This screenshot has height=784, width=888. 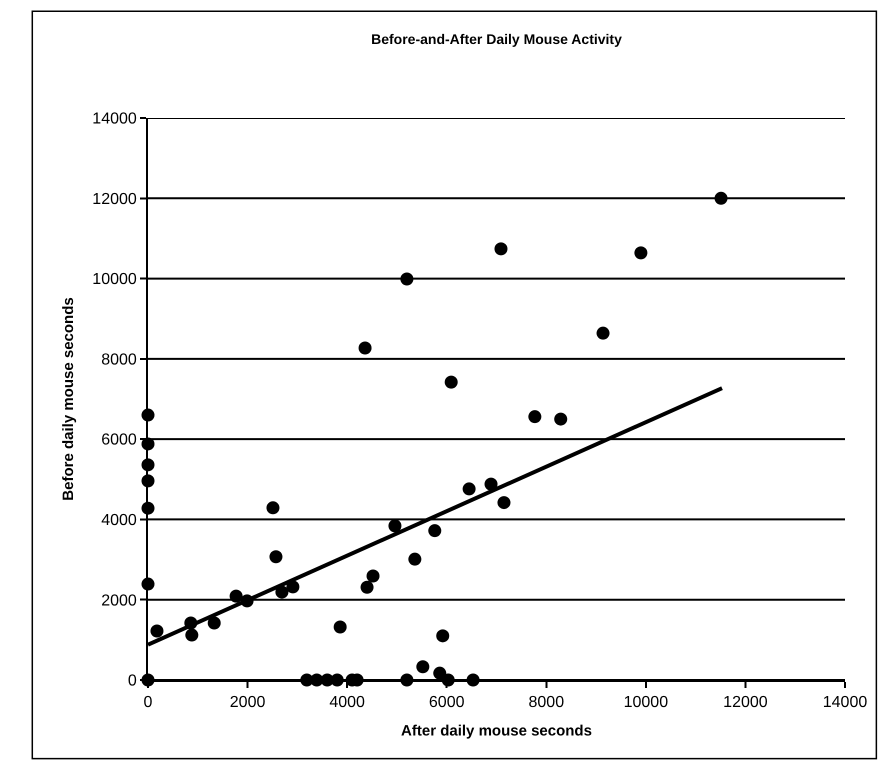 What do you see at coordinates (119, 440) in the screenshot?
I see `y-tick-label: 6000` at bounding box center [119, 440].